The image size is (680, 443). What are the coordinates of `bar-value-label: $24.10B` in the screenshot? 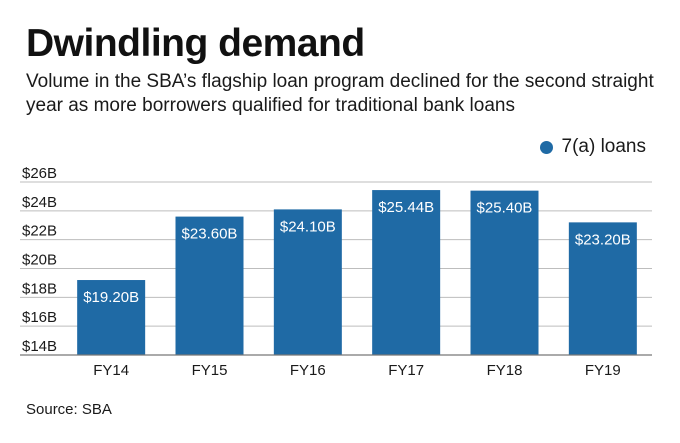 It's located at (308, 226).